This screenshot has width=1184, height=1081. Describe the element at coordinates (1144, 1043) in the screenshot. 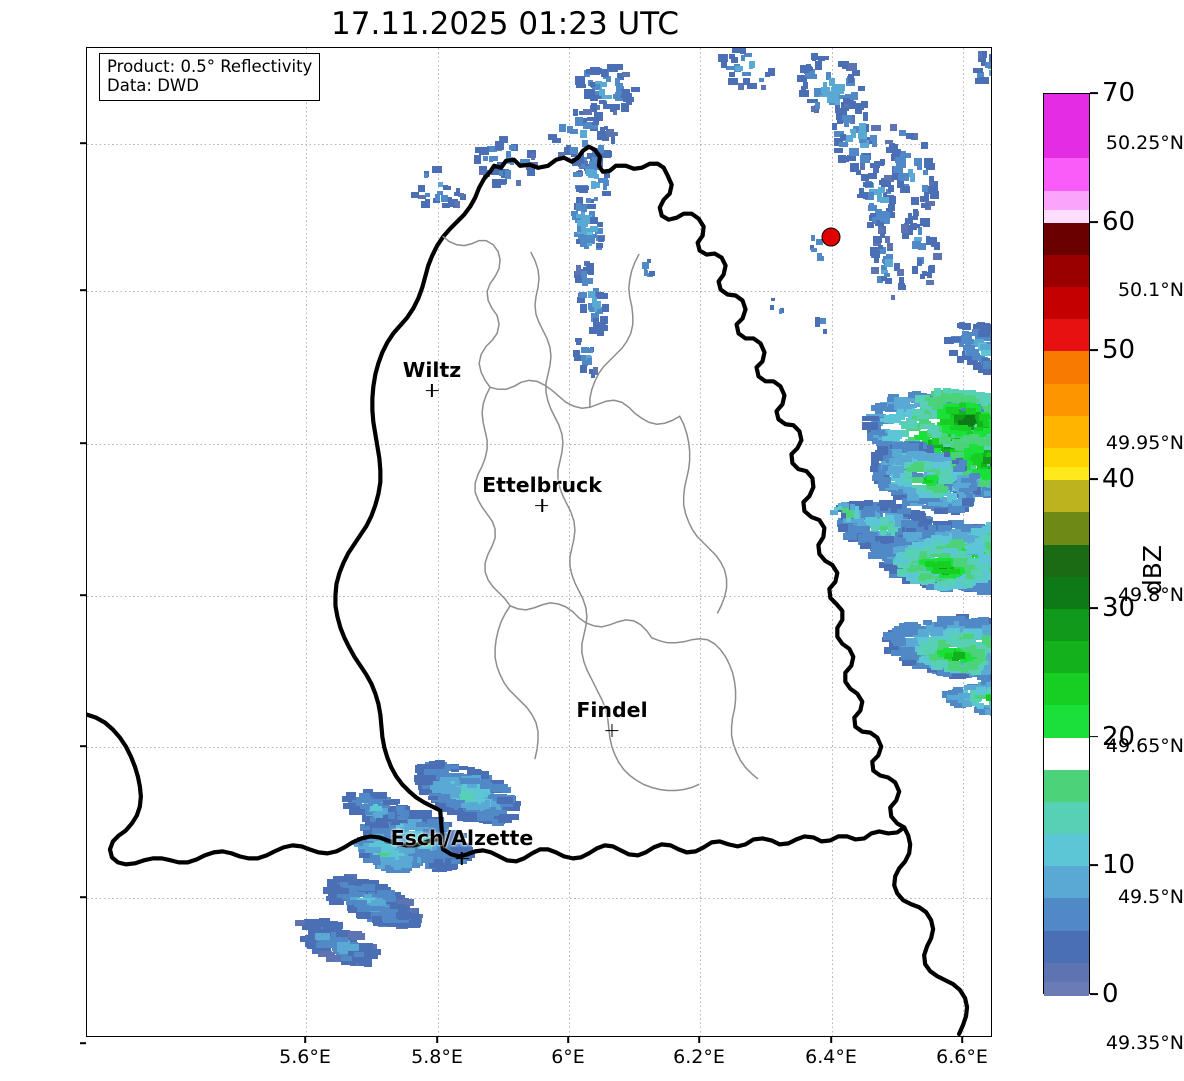

I see `latitude-tick-label: 49.35°N` at that location.